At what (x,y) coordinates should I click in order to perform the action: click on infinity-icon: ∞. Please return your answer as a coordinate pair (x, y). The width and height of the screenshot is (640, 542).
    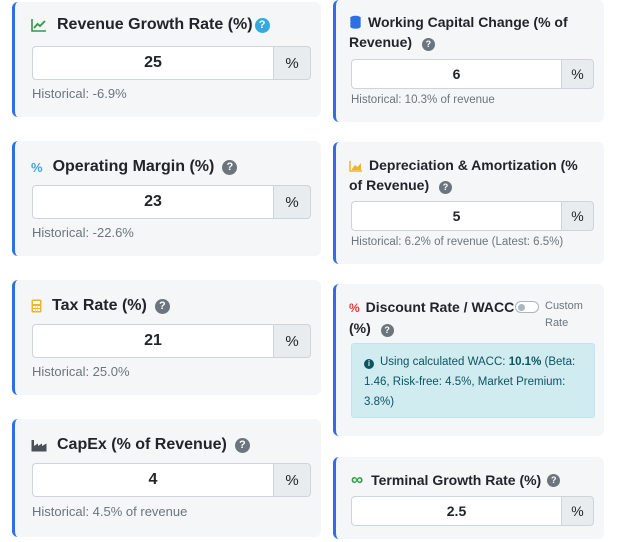
    Looking at the image, I should click on (357, 479).